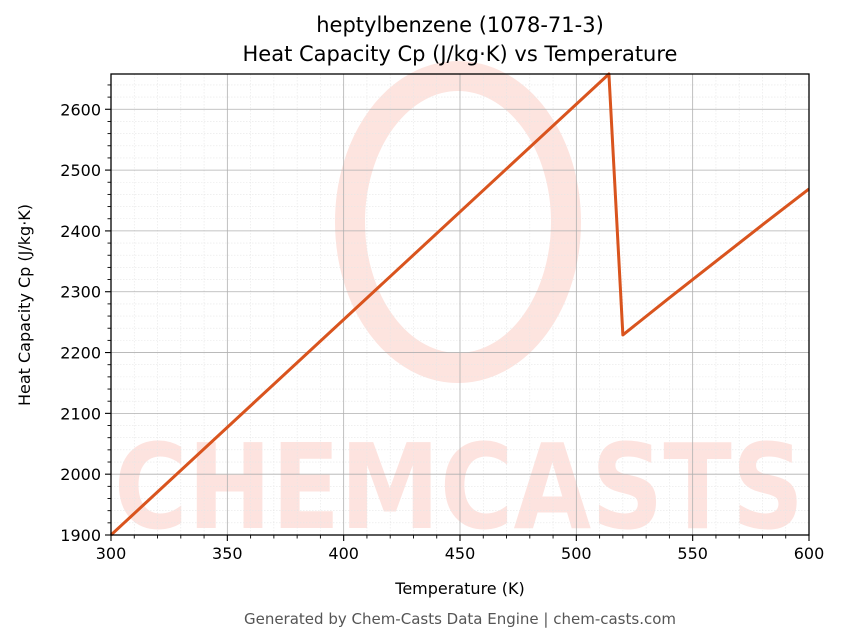 The width and height of the screenshot is (843, 644). What do you see at coordinates (458, 222) in the screenshot?
I see `watermark-swirl-icon` at bounding box center [458, 222].